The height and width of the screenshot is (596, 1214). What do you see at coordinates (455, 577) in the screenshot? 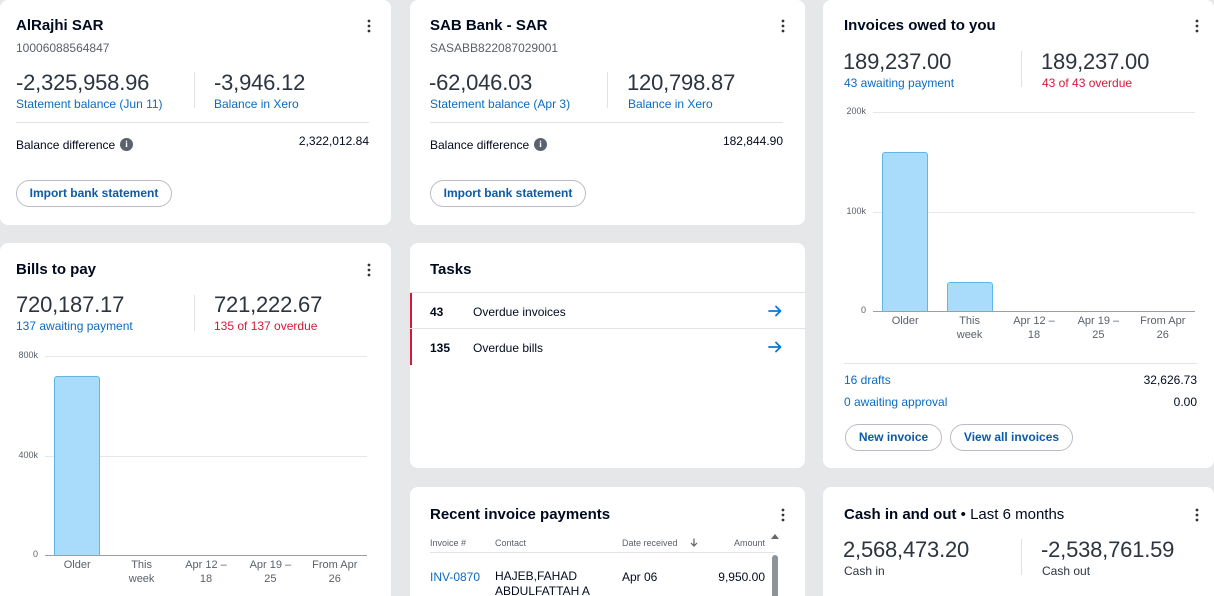
I see `invoice-number-link: INV-0870` at bounding box center [455, 577].